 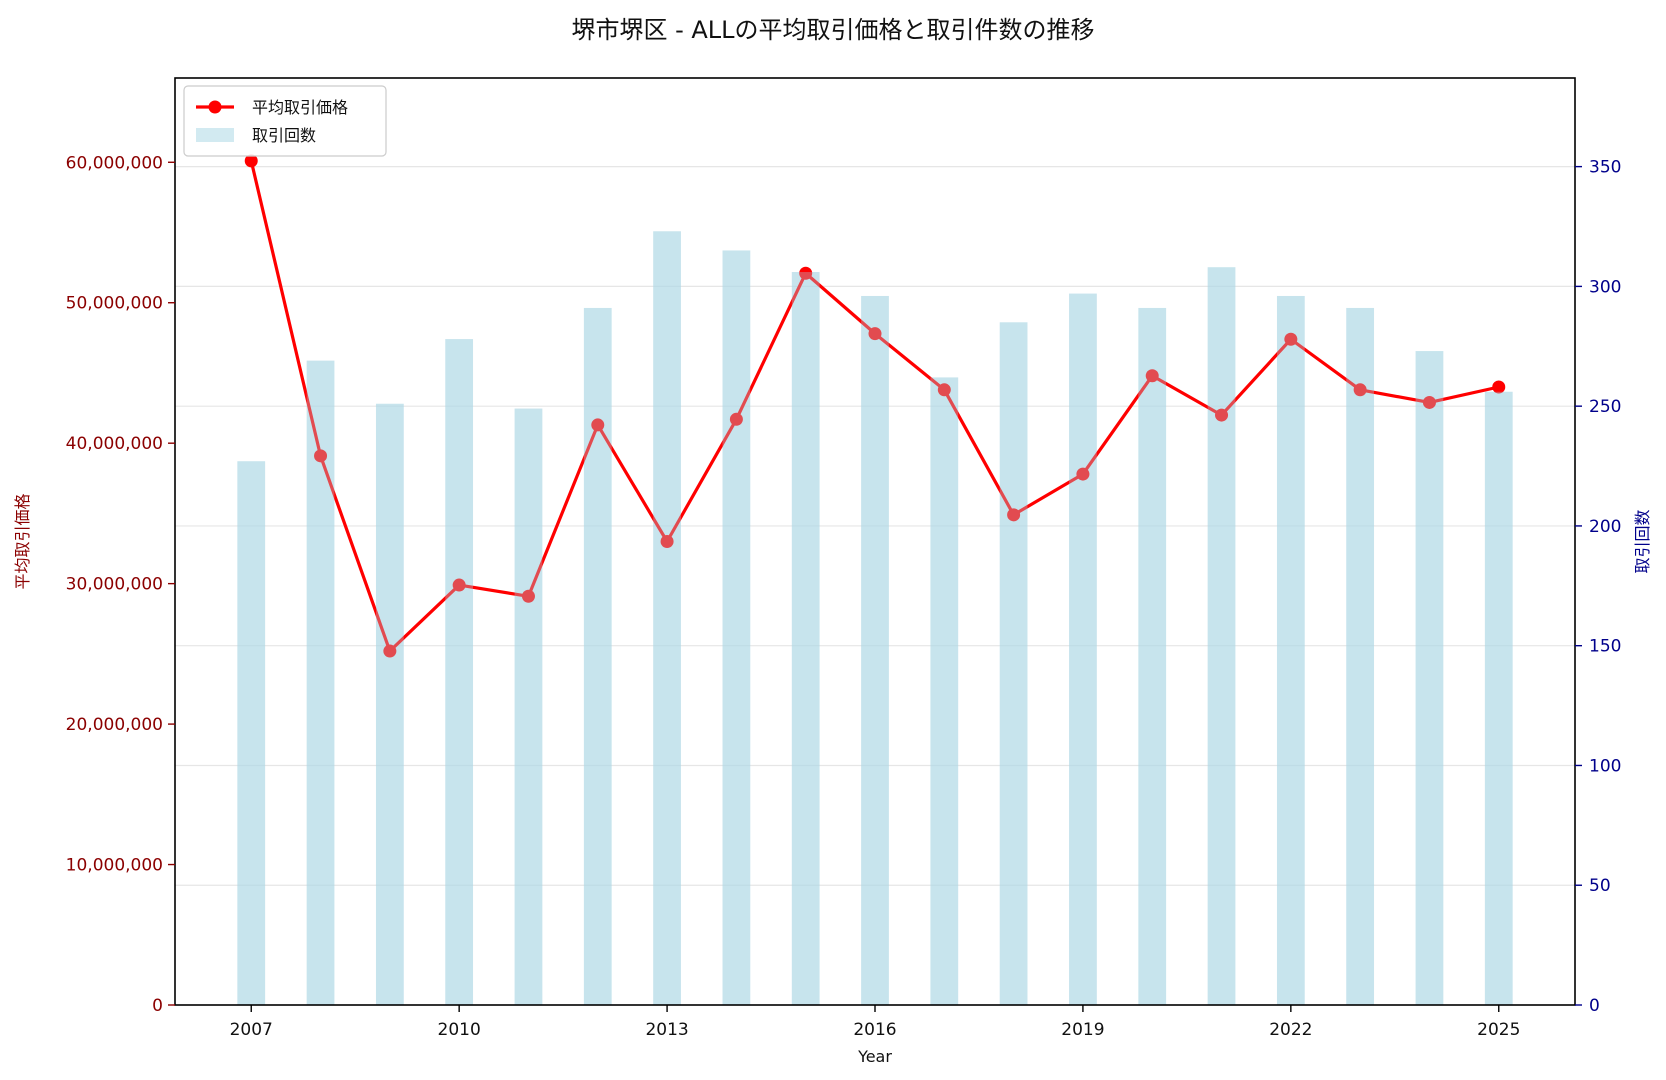 I want to click on y-left-tick-label: 60,000,000, so click(x=114, y=163).